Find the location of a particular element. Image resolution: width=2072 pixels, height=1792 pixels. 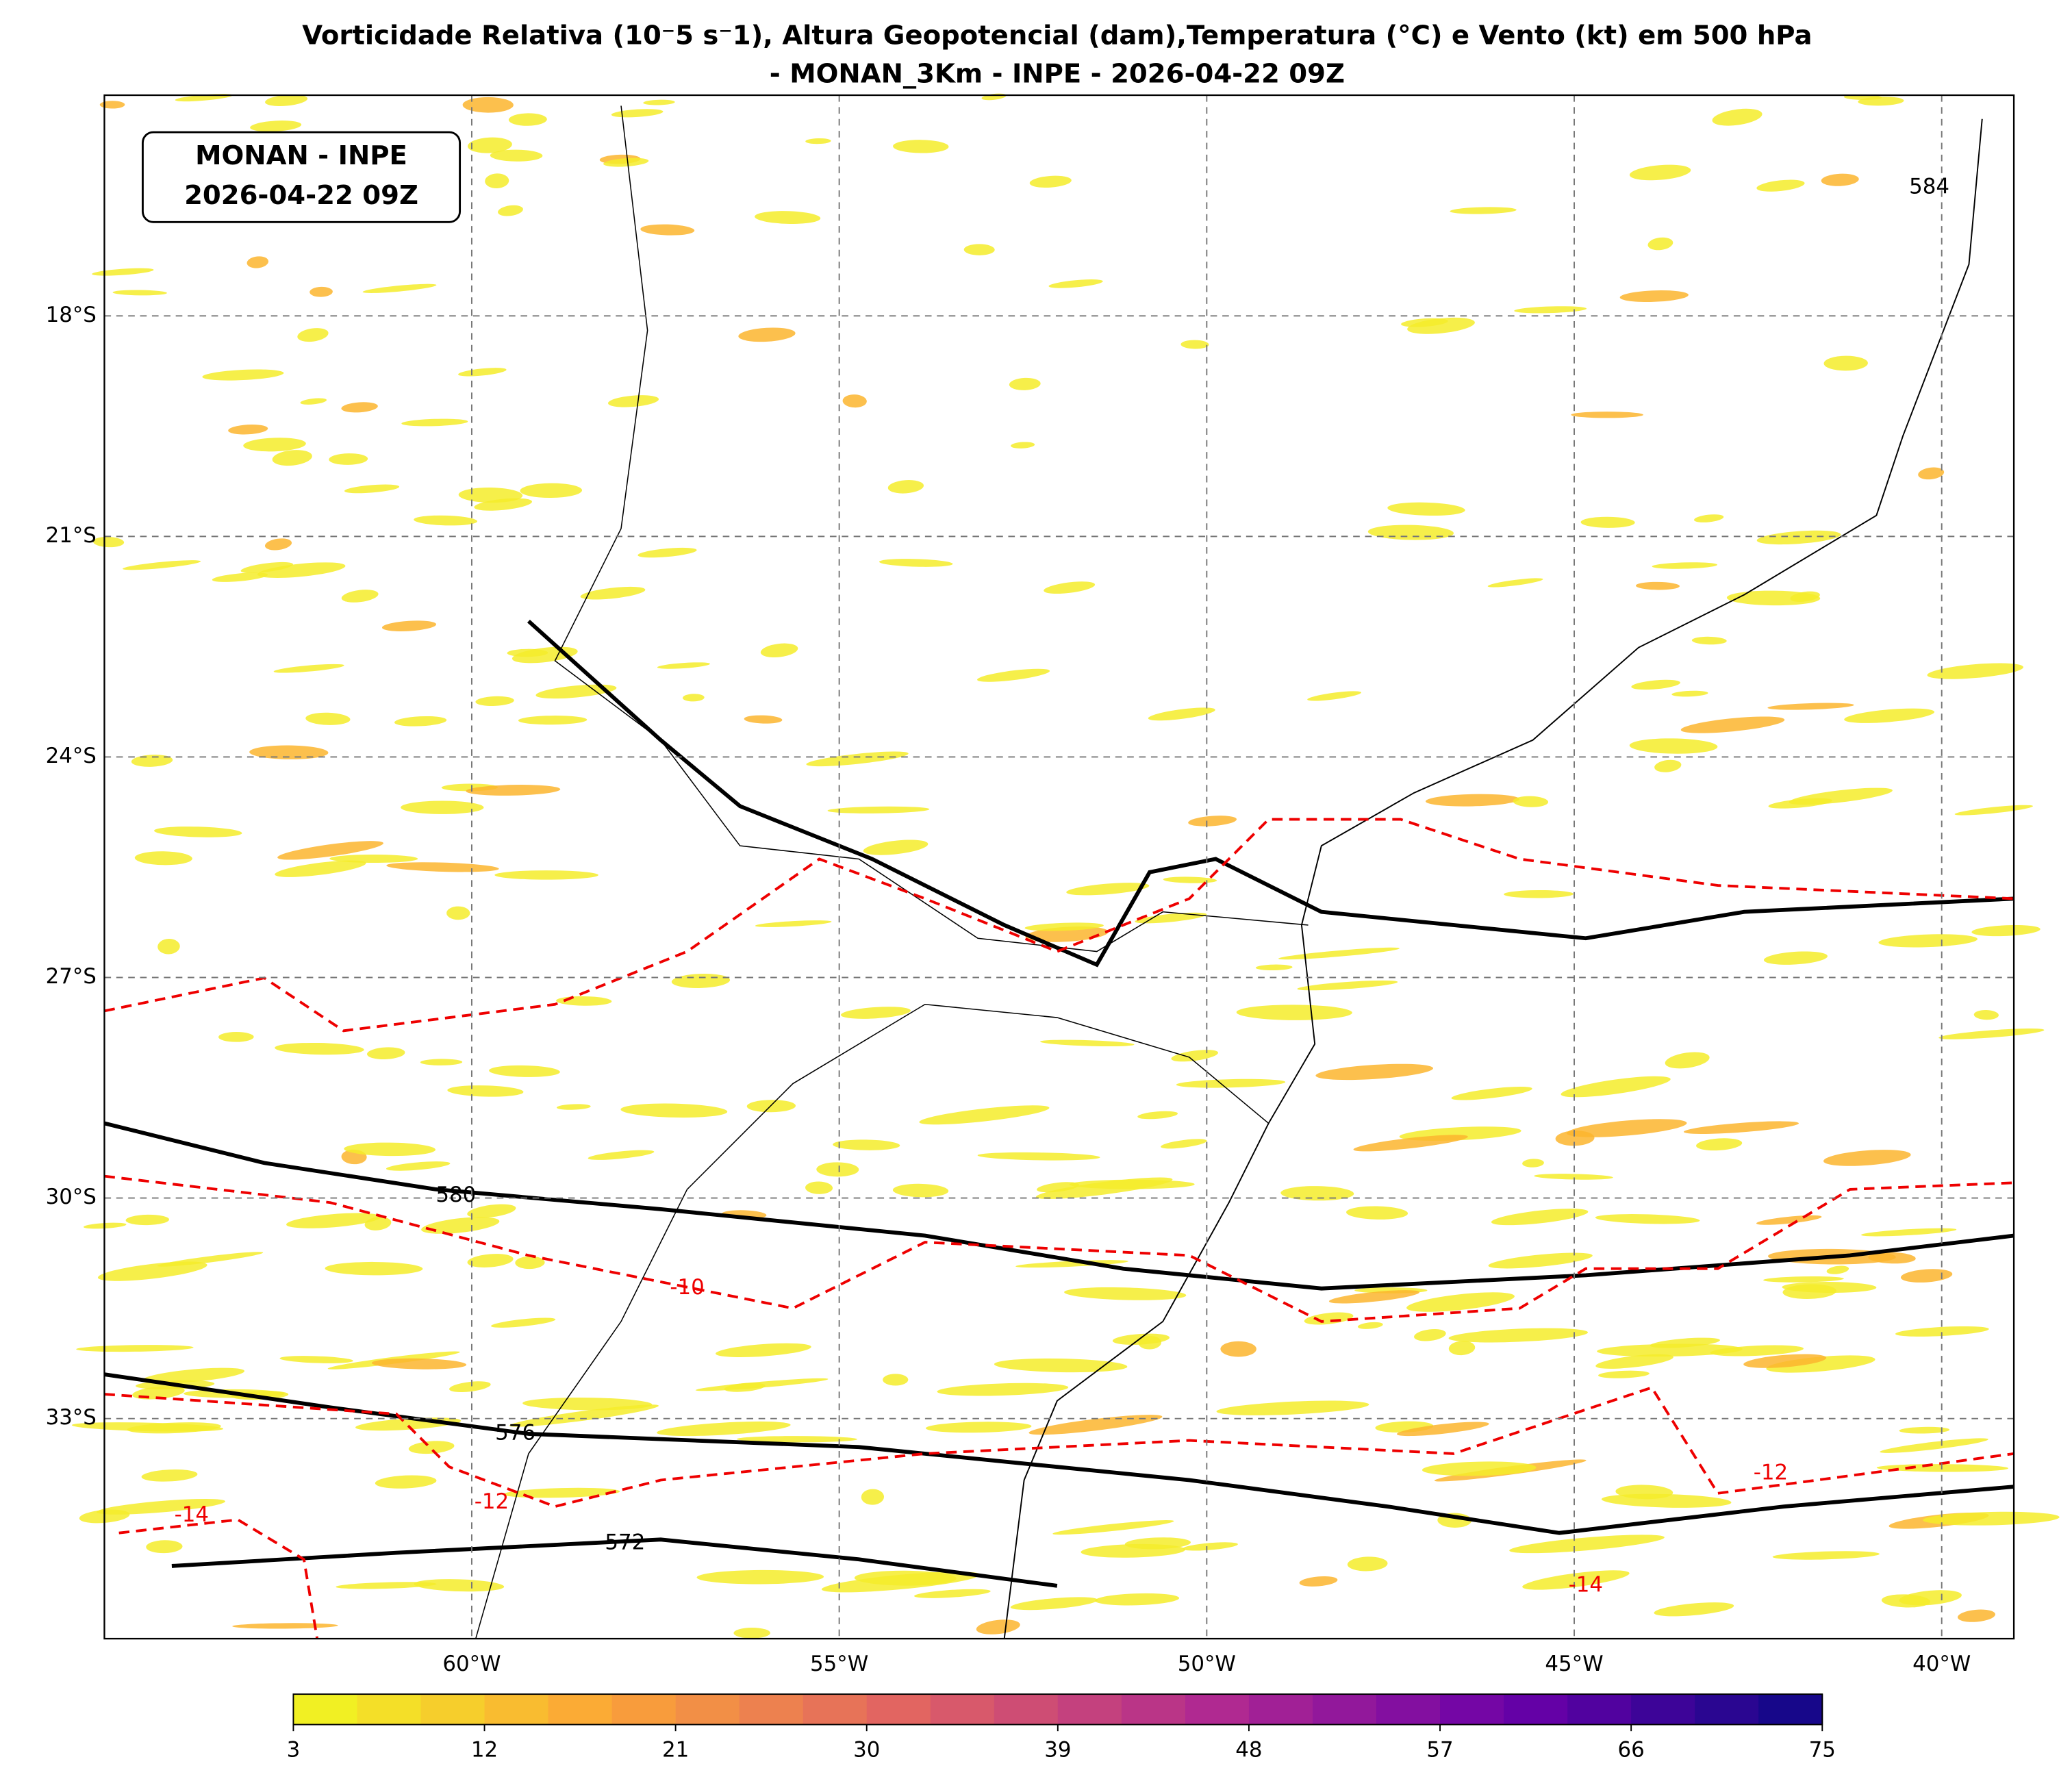

stamp-line: MONAN - INPE is located at coordinates (301, 155).